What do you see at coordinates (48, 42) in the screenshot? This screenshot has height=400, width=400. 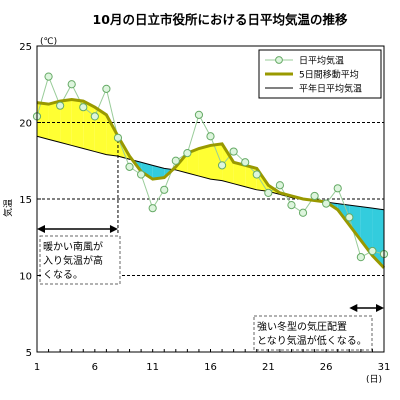 I see `y-unit-label: (℃)` at bounding box center [48, 42].